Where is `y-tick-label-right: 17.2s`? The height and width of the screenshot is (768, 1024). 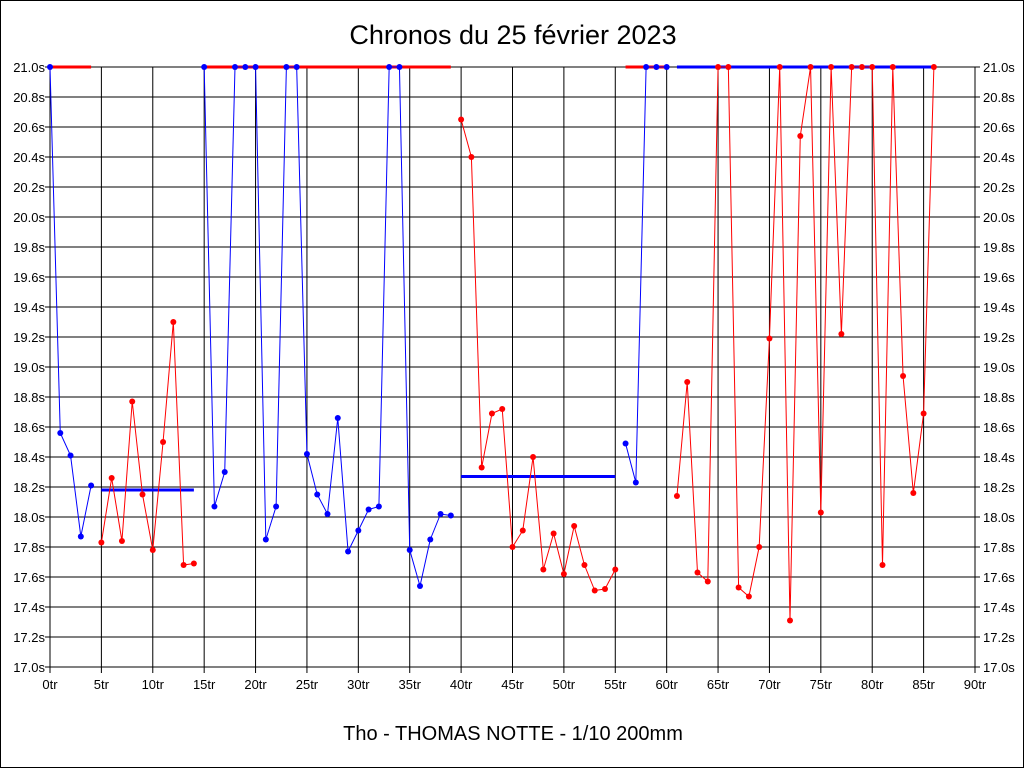 y-tick-label-right: 17.2s is located at coordinates (999, 637).